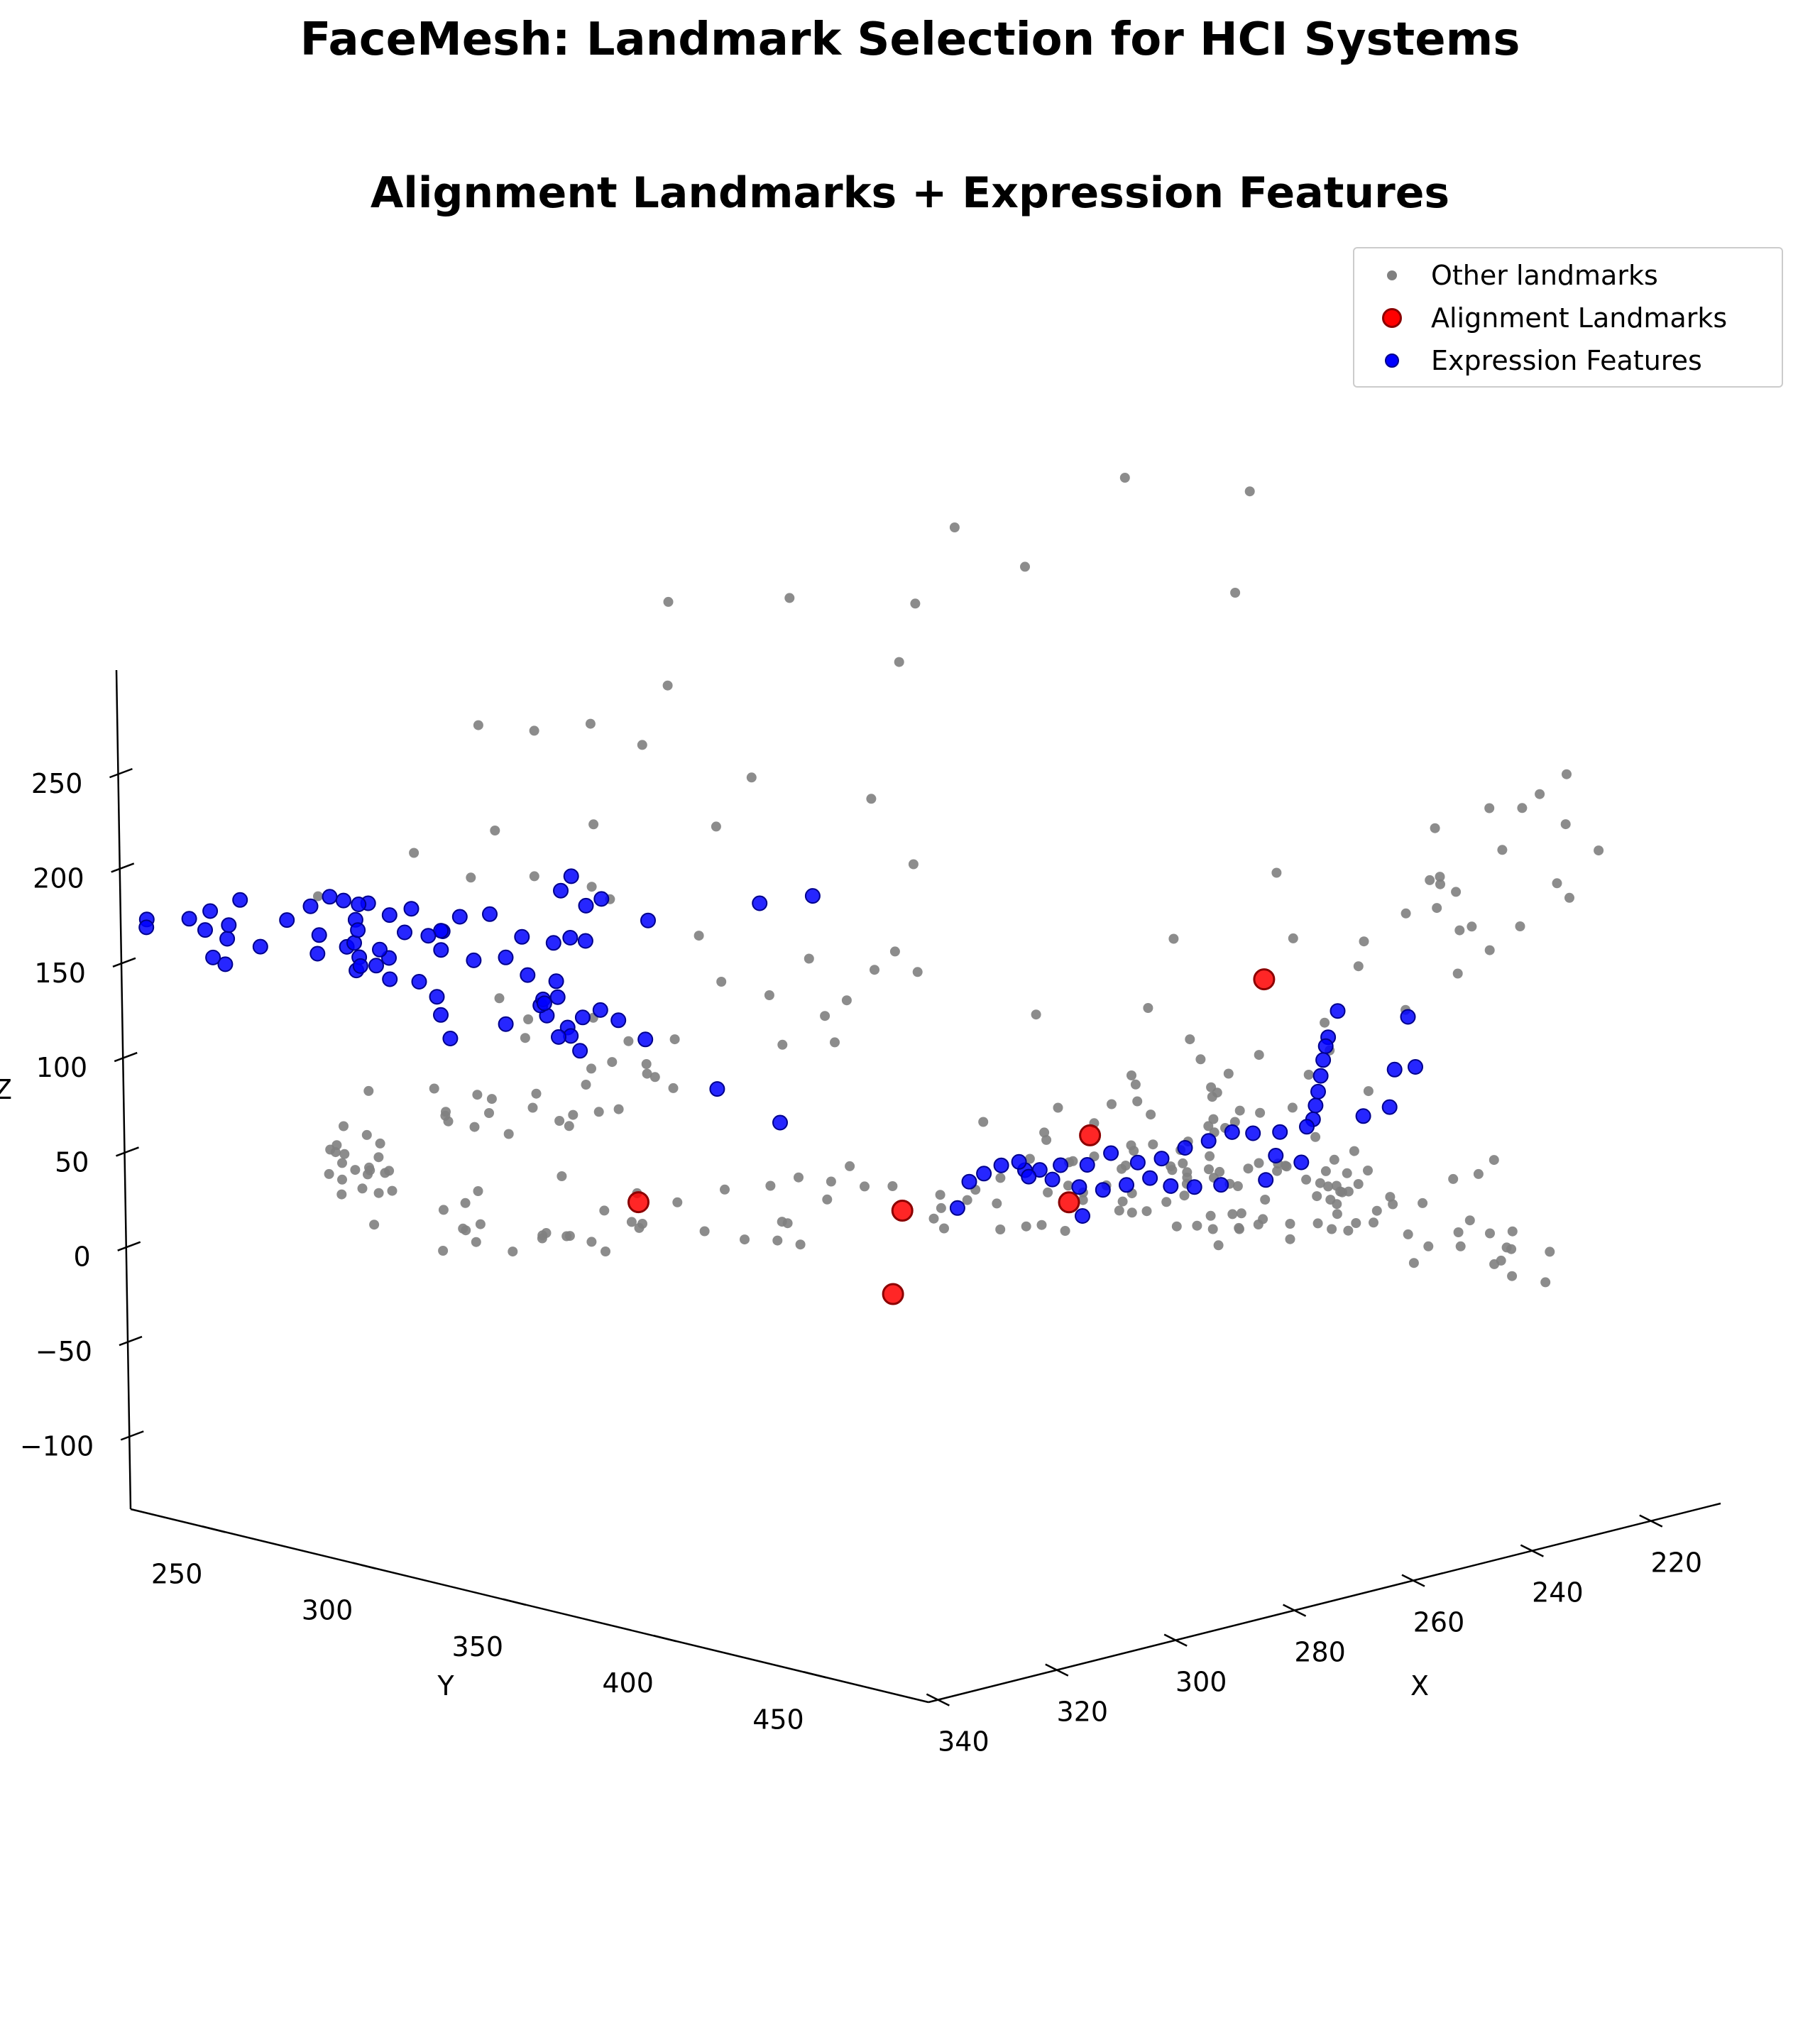  I want to click on z-tick-label: −100, so click(57, 1446).